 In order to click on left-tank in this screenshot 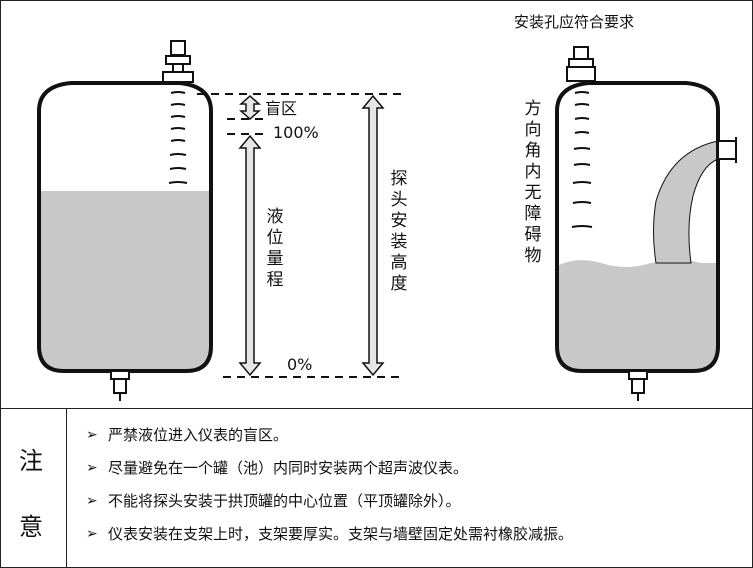, I will do `click(125, 220)`.